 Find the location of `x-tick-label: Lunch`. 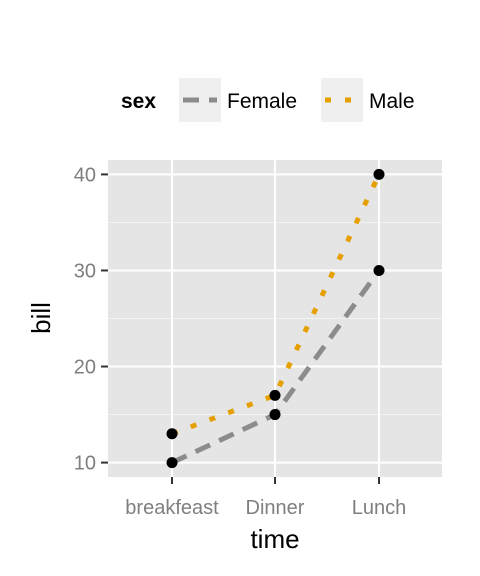

x-tick-label: Lunch is located at coordinates (379, 508).